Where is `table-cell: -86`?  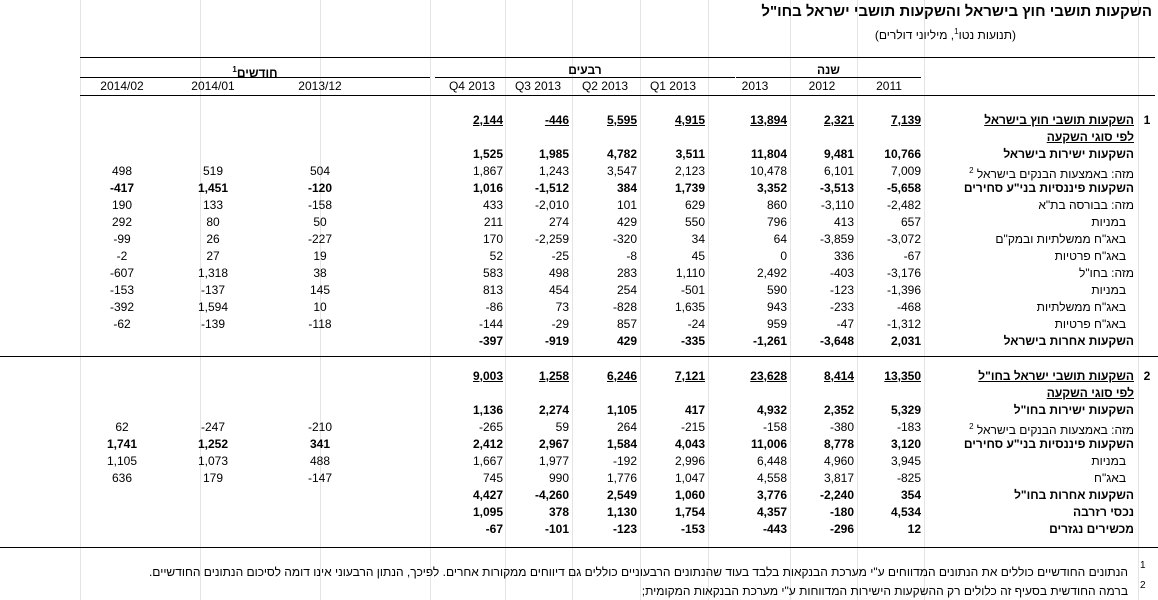 table-cell: -86 is located at coordinates (494, 307).